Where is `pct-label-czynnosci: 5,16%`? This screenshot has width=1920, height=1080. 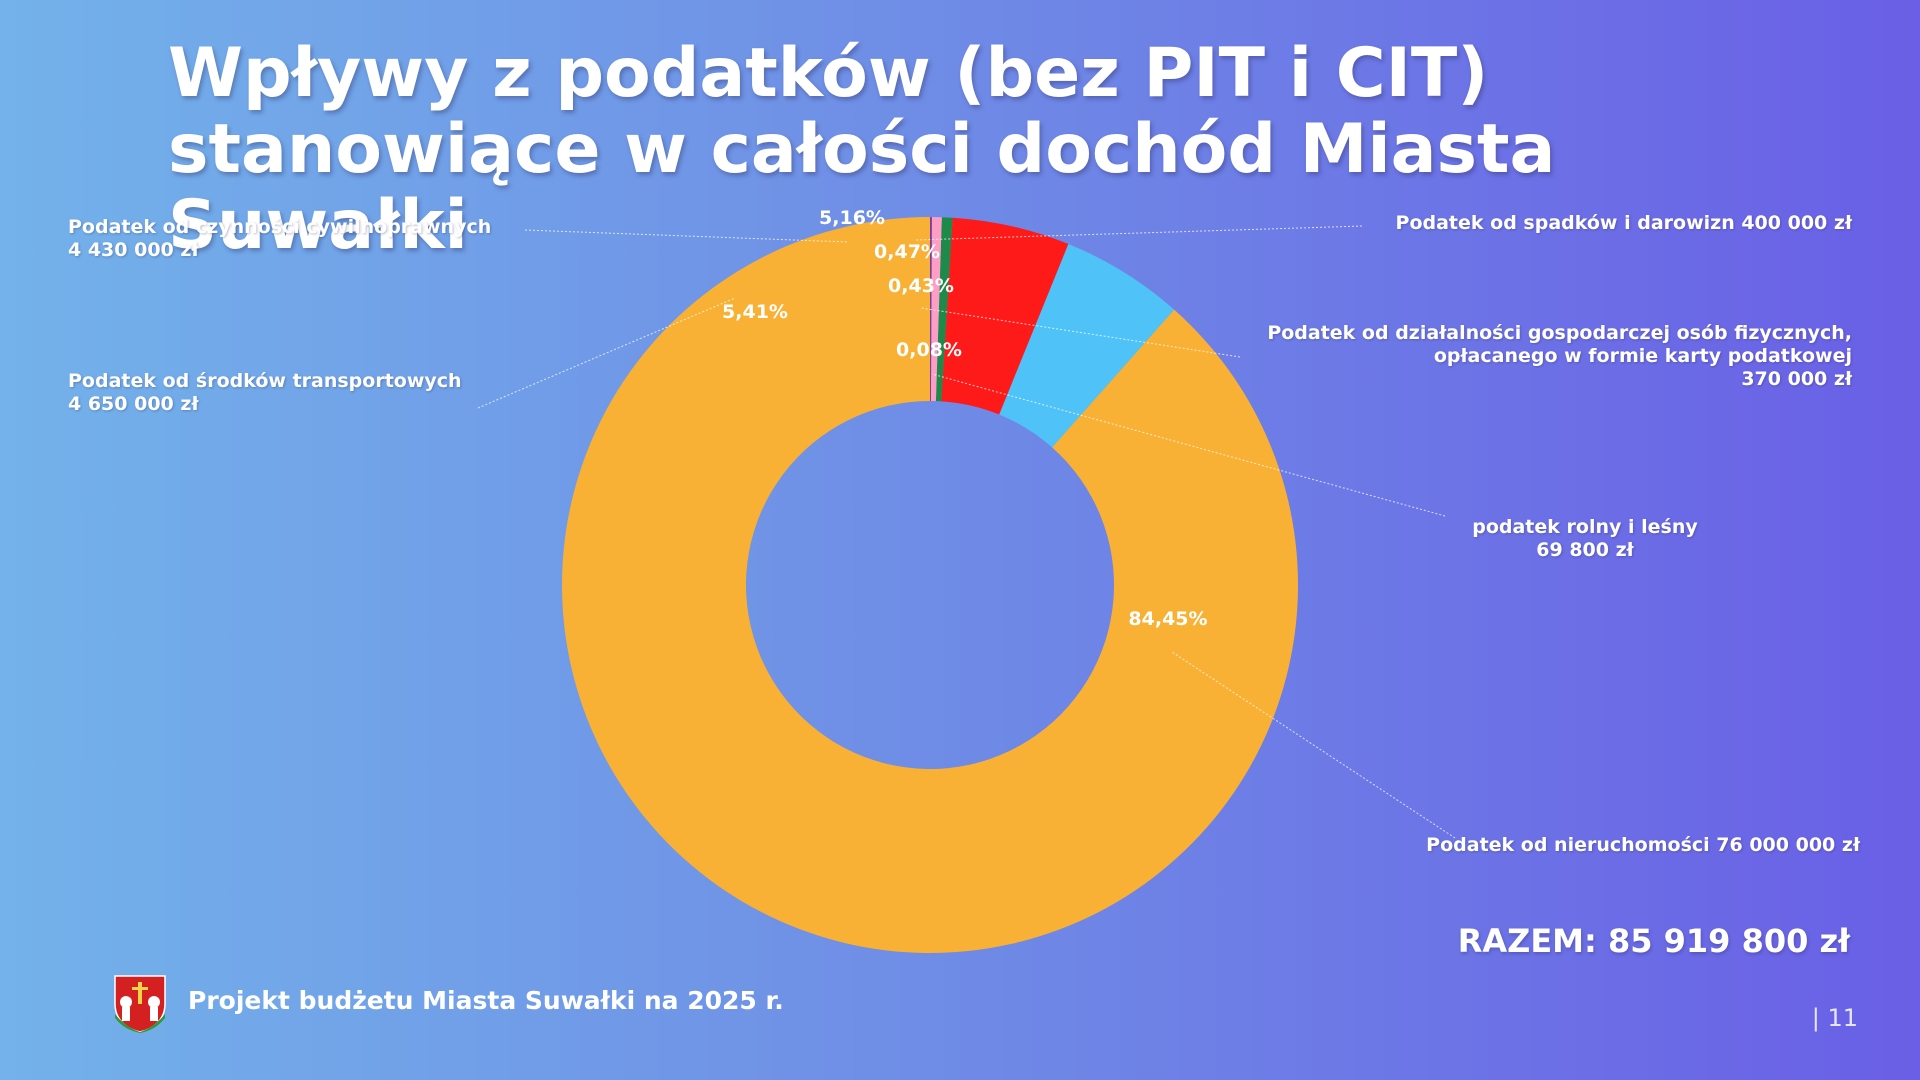
pct-label-czynnosci: 5,16% is located at coordinates (852, 218).